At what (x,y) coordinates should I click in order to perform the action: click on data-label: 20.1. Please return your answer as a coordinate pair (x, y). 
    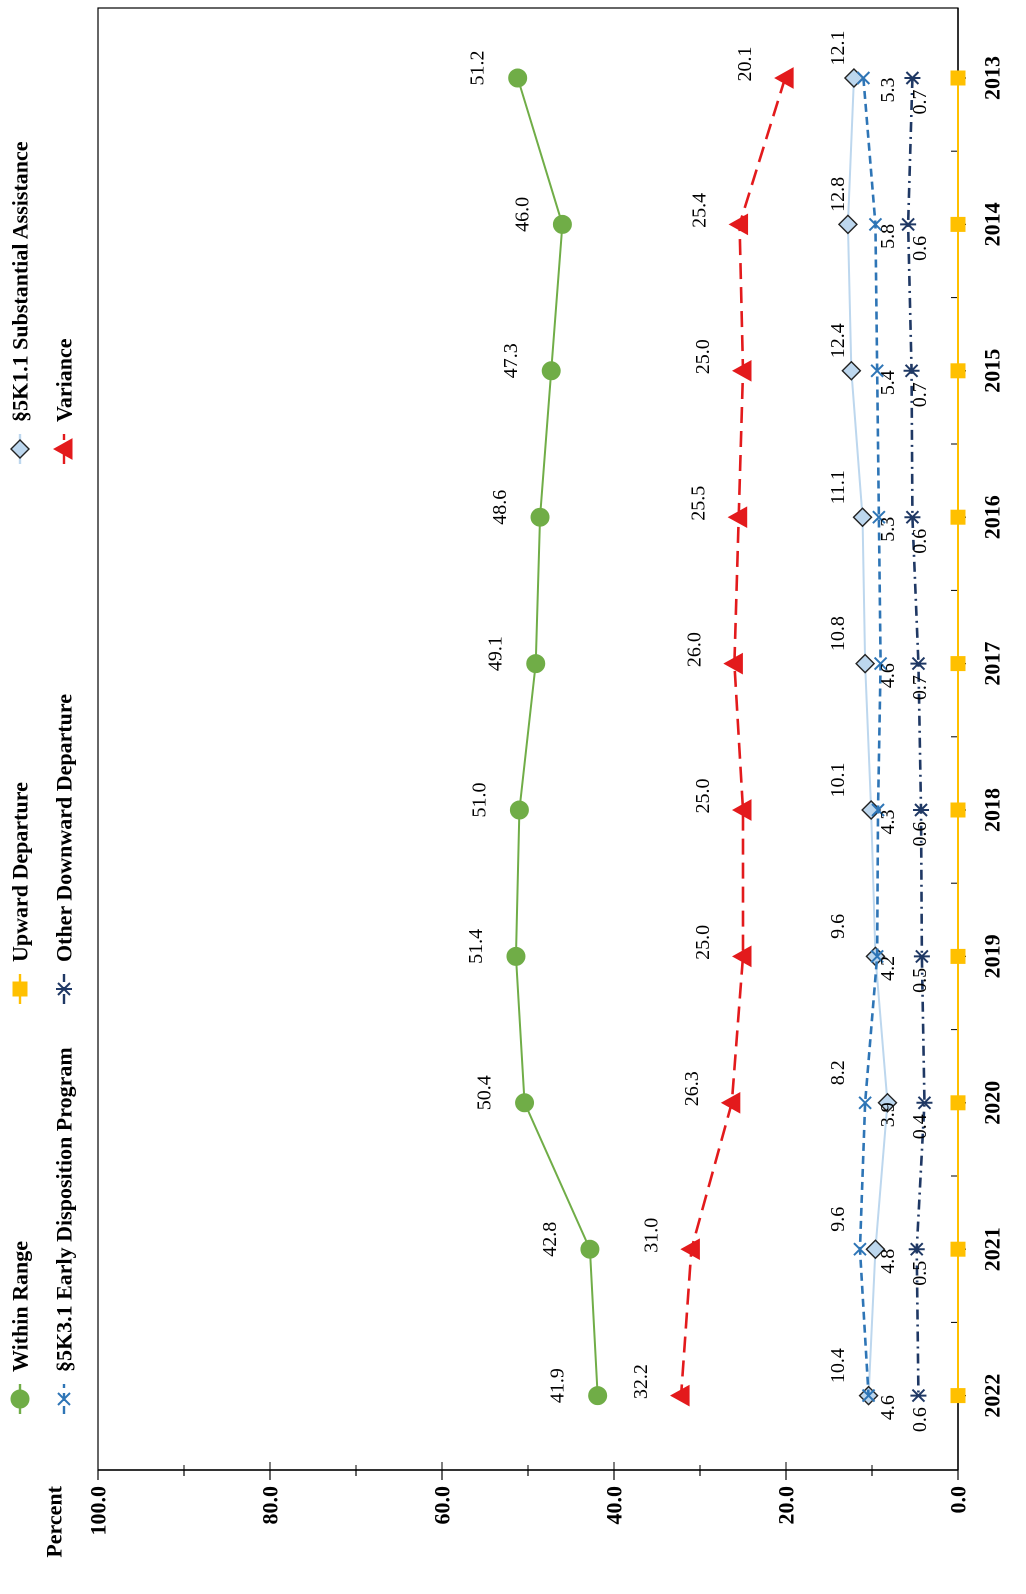
    Looking at the image, I should click on (745, 64).